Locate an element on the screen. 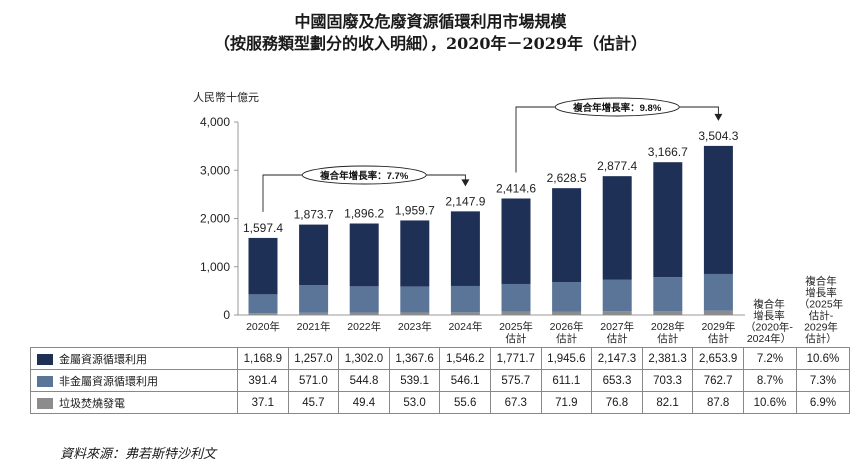 Image resolution: width=861 pixels, height=471 pixels. x-tick-label: 2025年估計 is located at coordinates (516, 332).